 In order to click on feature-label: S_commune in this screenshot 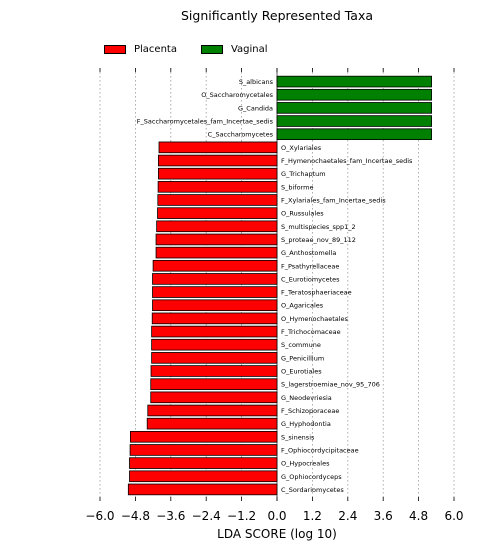, I will do `click(301, 345)`.